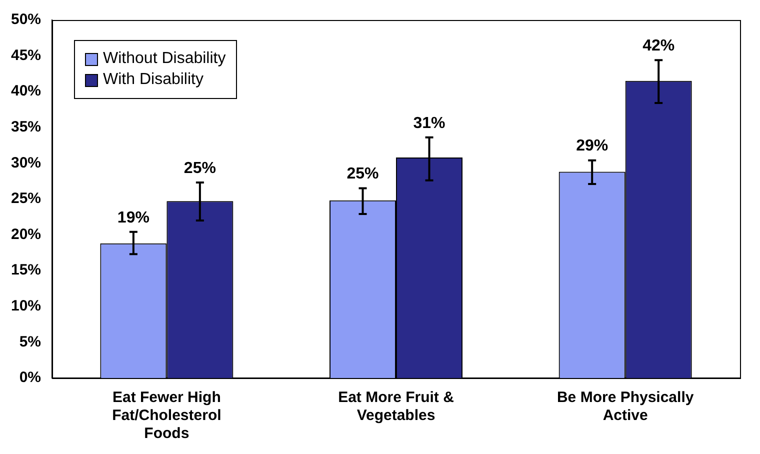  What do you see at coordinates (26, 163) in the screenshot?
I see `y-tick-label: 30%` at bounding box center [26, 163].